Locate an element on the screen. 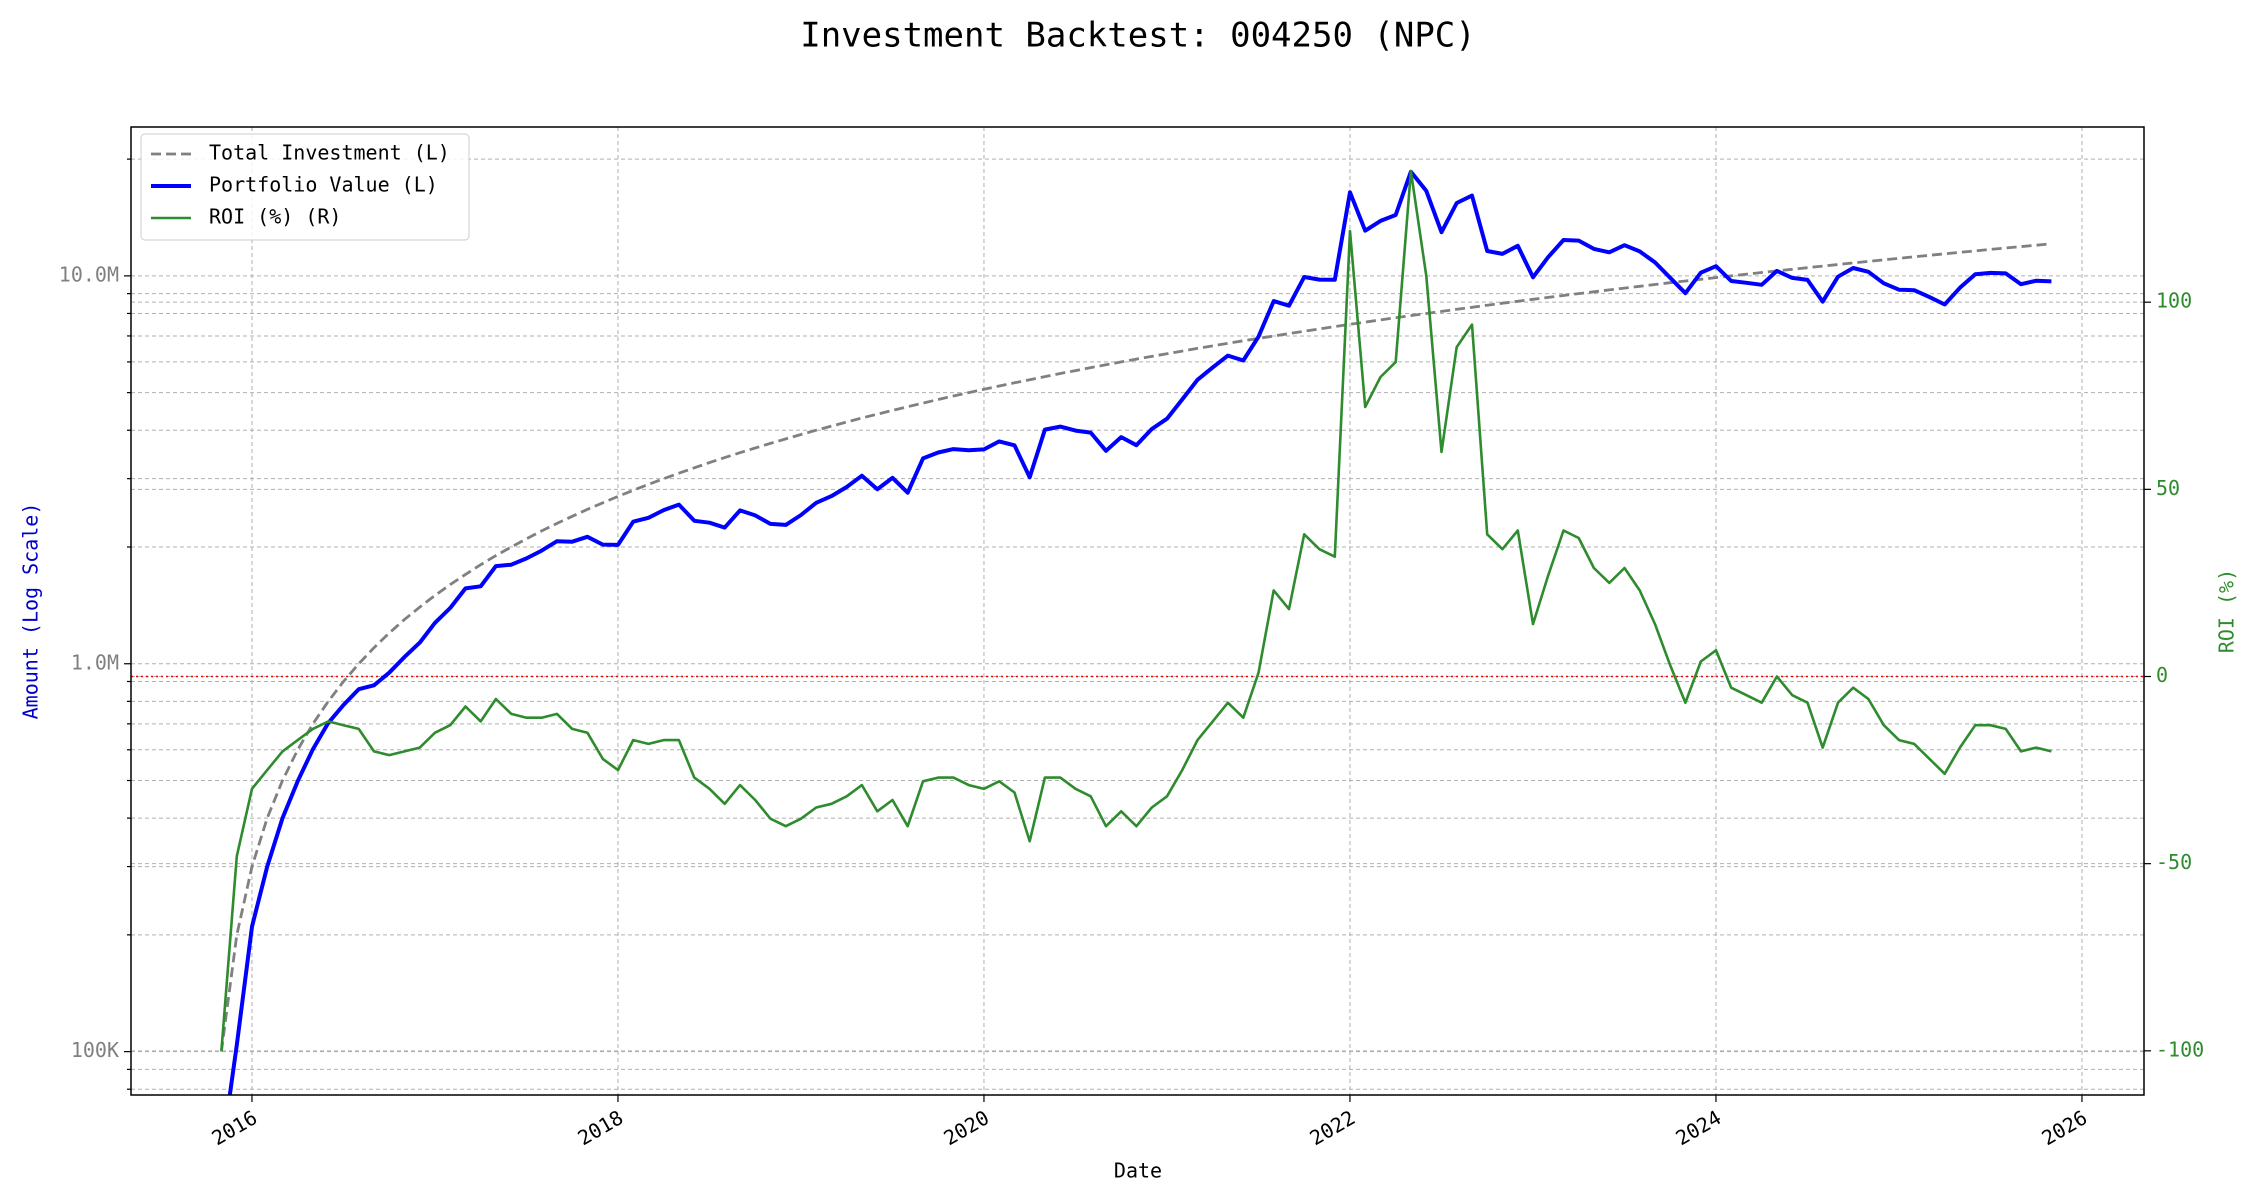 The height and width of the screenshot is (1200, 2250). x-axis-label: Date is located at coordinates (1138, 1171).